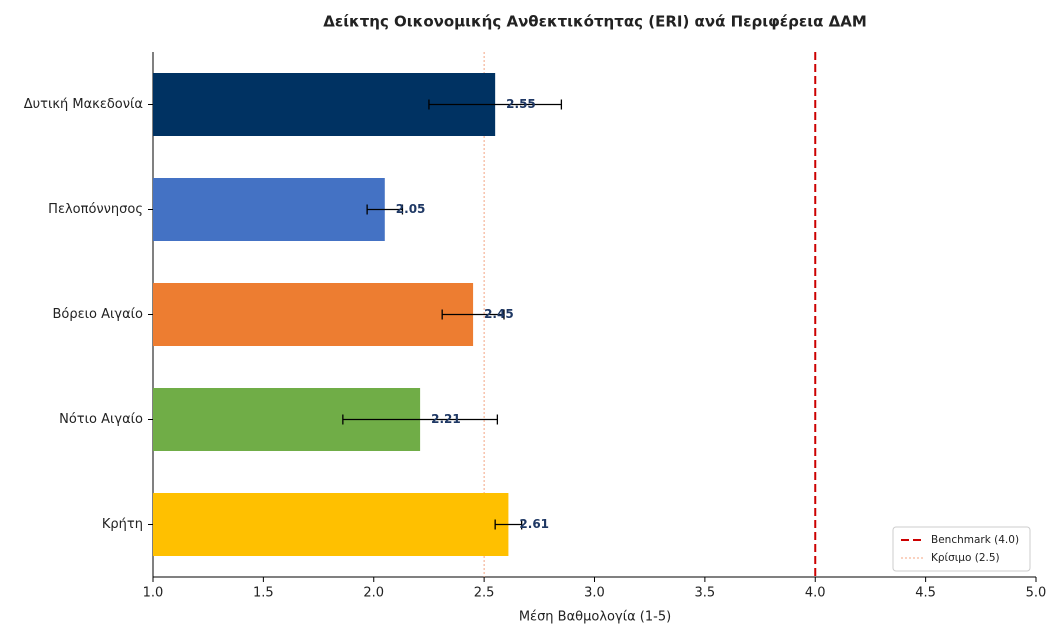 The width and height of the screenshot is (1047, 627). Describe the element at coordinates (263, 593) in the screenshot. I see `x-tick-label: 1.5` at that location.